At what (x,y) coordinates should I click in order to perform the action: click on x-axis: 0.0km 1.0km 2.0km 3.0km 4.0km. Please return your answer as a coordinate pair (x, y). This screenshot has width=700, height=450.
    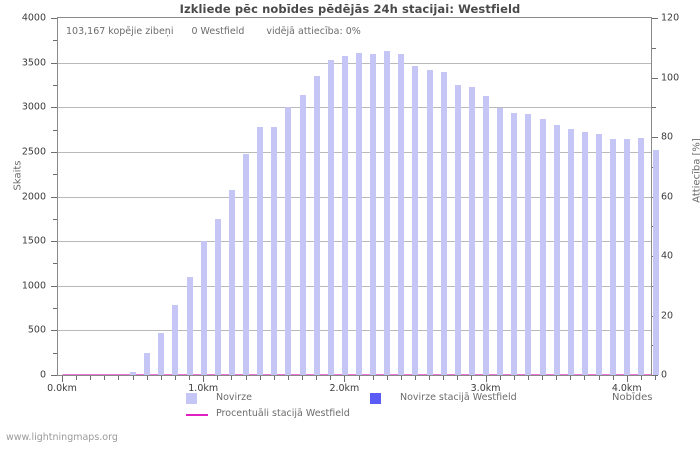
    Looking at the image, I should click on (351, 389).